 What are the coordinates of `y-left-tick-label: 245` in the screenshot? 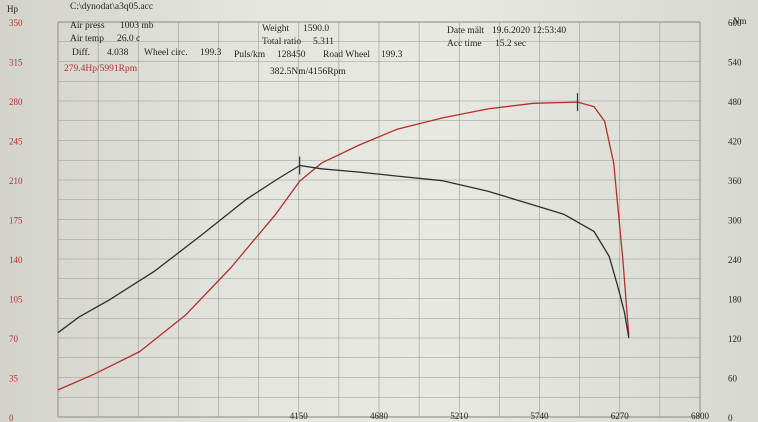 It's located at (16, 142).